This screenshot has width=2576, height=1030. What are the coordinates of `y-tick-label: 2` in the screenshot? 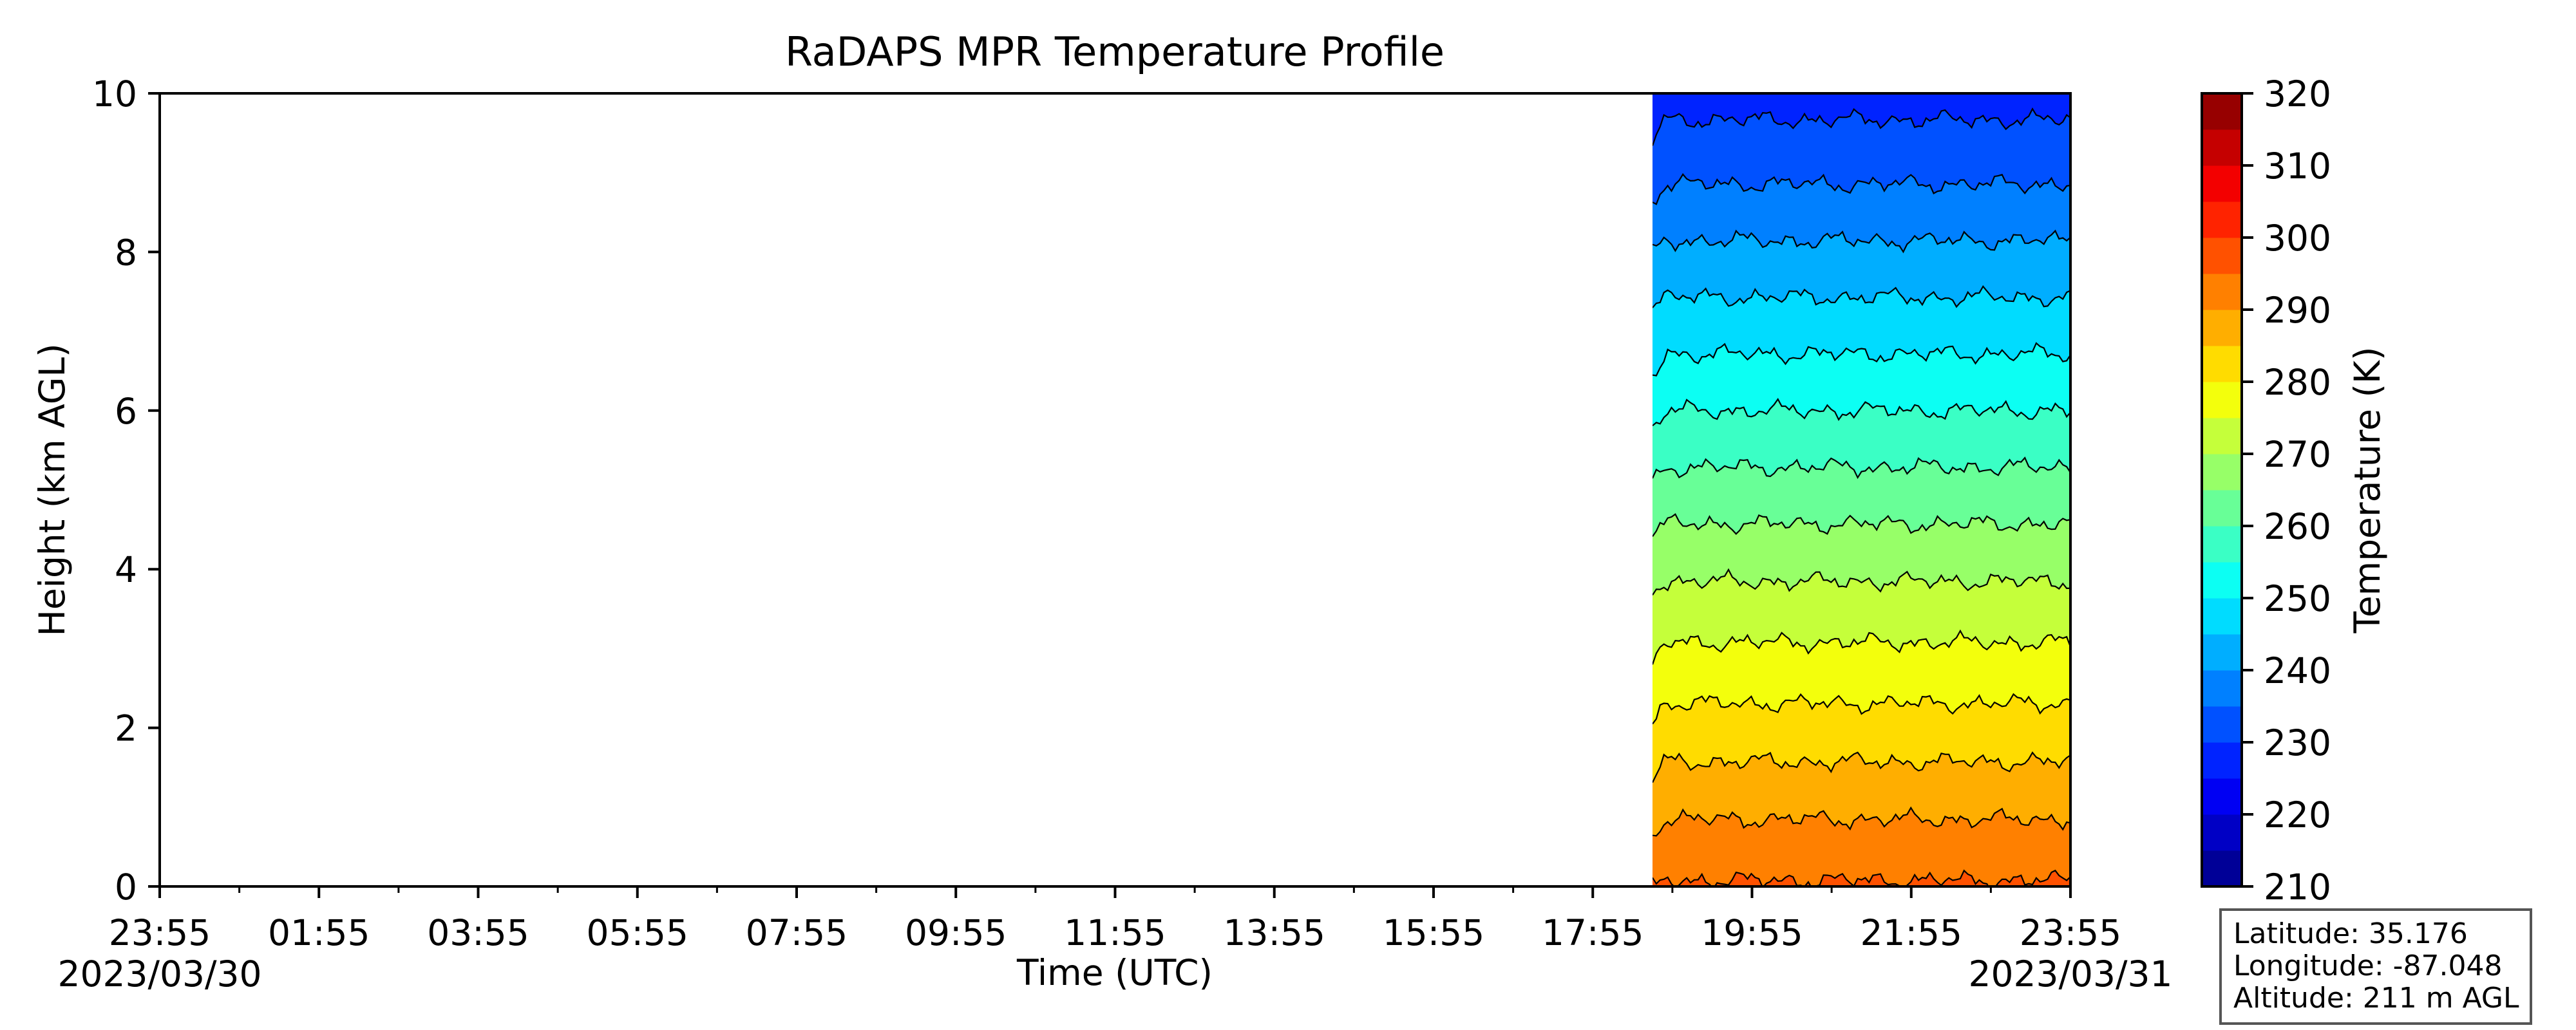 It's located at (126, 728).